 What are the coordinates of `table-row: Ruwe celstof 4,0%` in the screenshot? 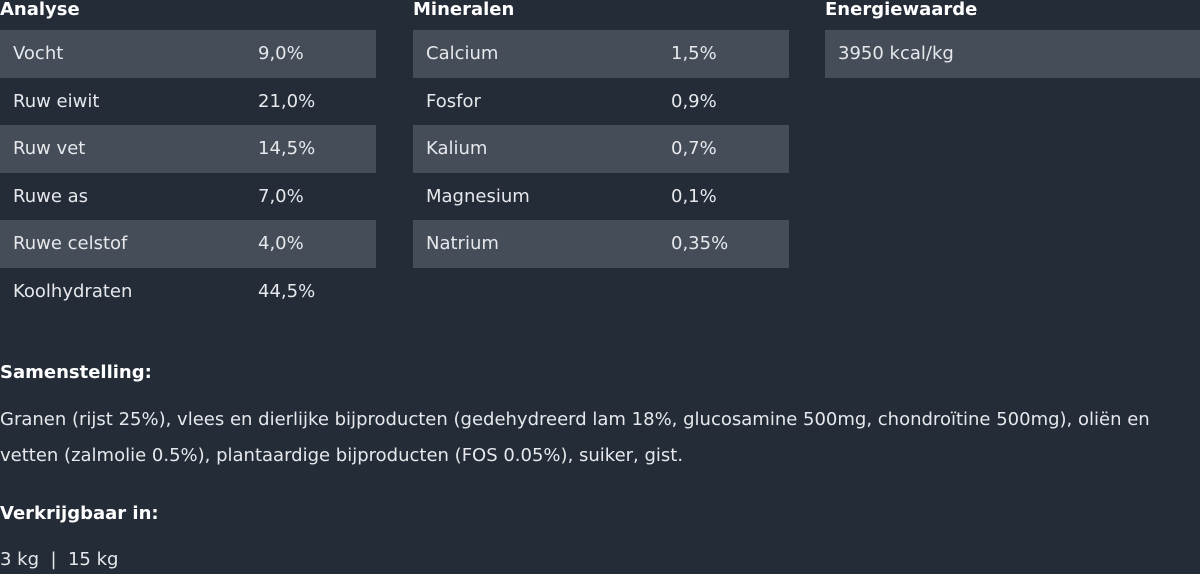 It's located at (188, 244).